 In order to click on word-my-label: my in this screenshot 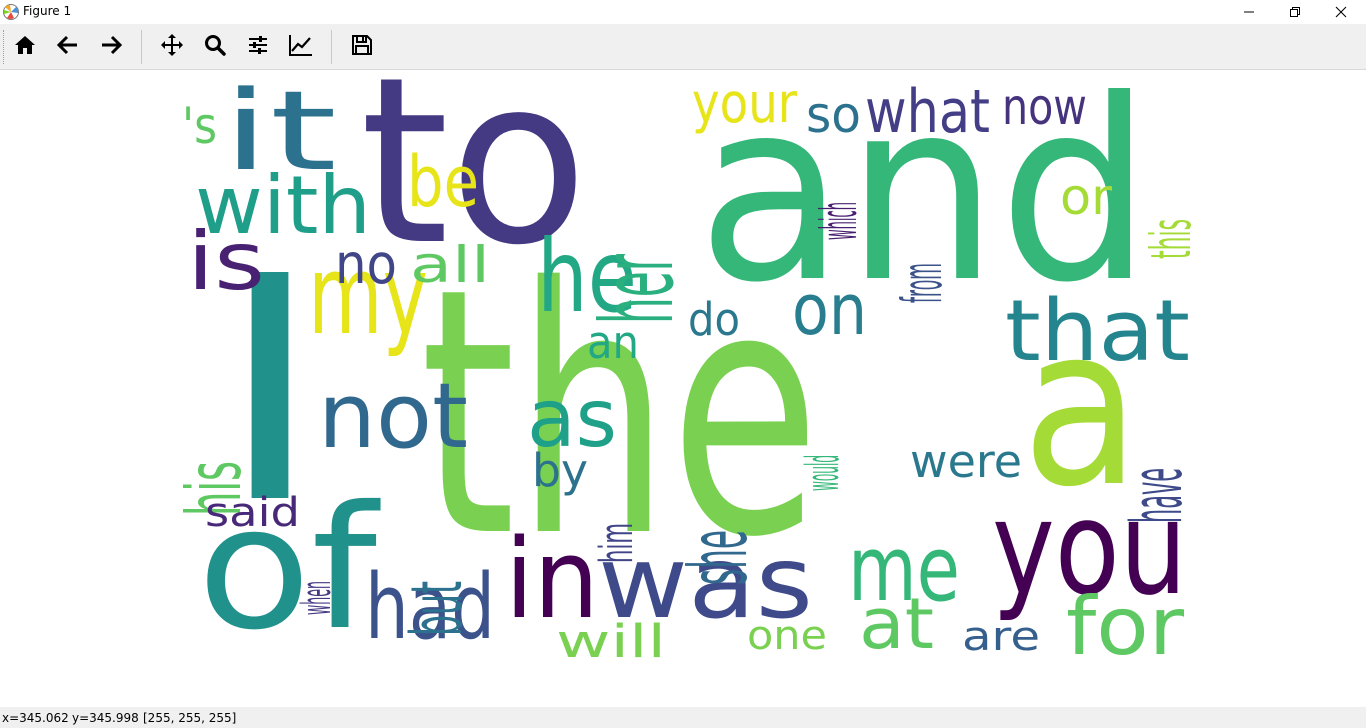, I will do `click(368, 295)`.